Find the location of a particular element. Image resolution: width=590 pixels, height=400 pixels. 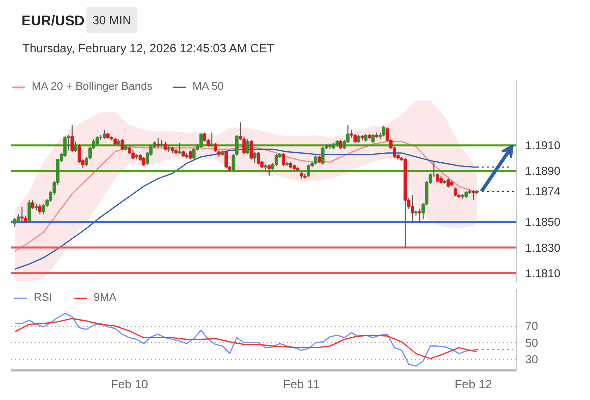

y-tick-label: 70 is located at coordinates (532, 327).